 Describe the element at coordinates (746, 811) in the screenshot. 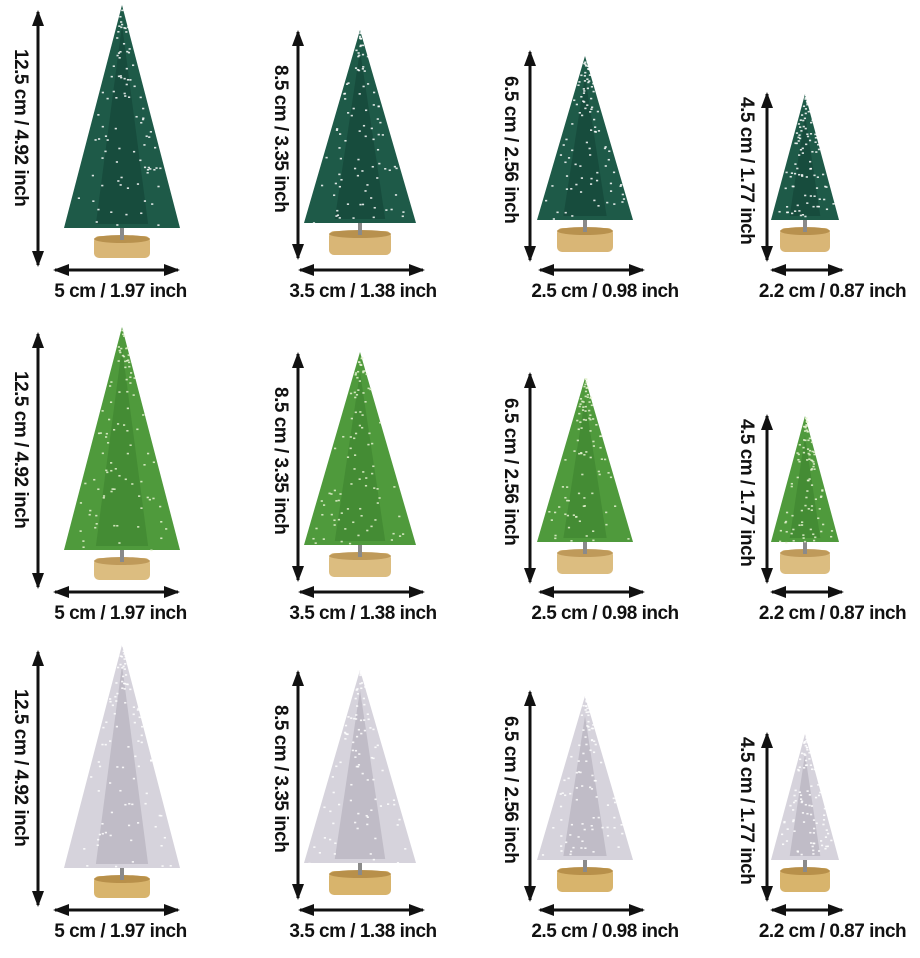

I see `height-label: 4.5 cm / 1.77 inch` at that location.